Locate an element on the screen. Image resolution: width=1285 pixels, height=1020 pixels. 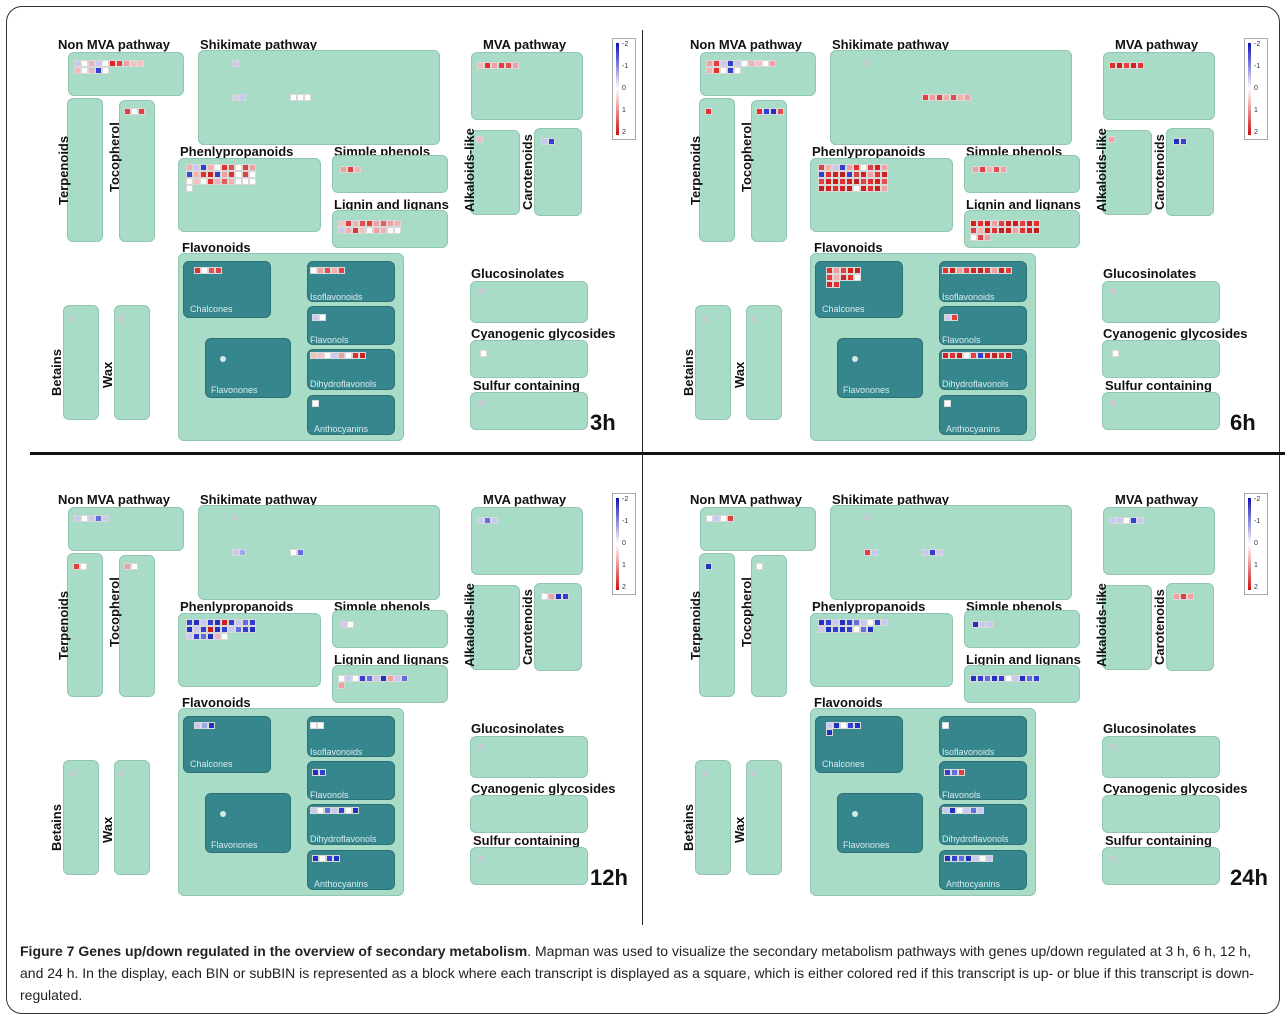
cells-cyanogenic is located at coordinates (515, 353).